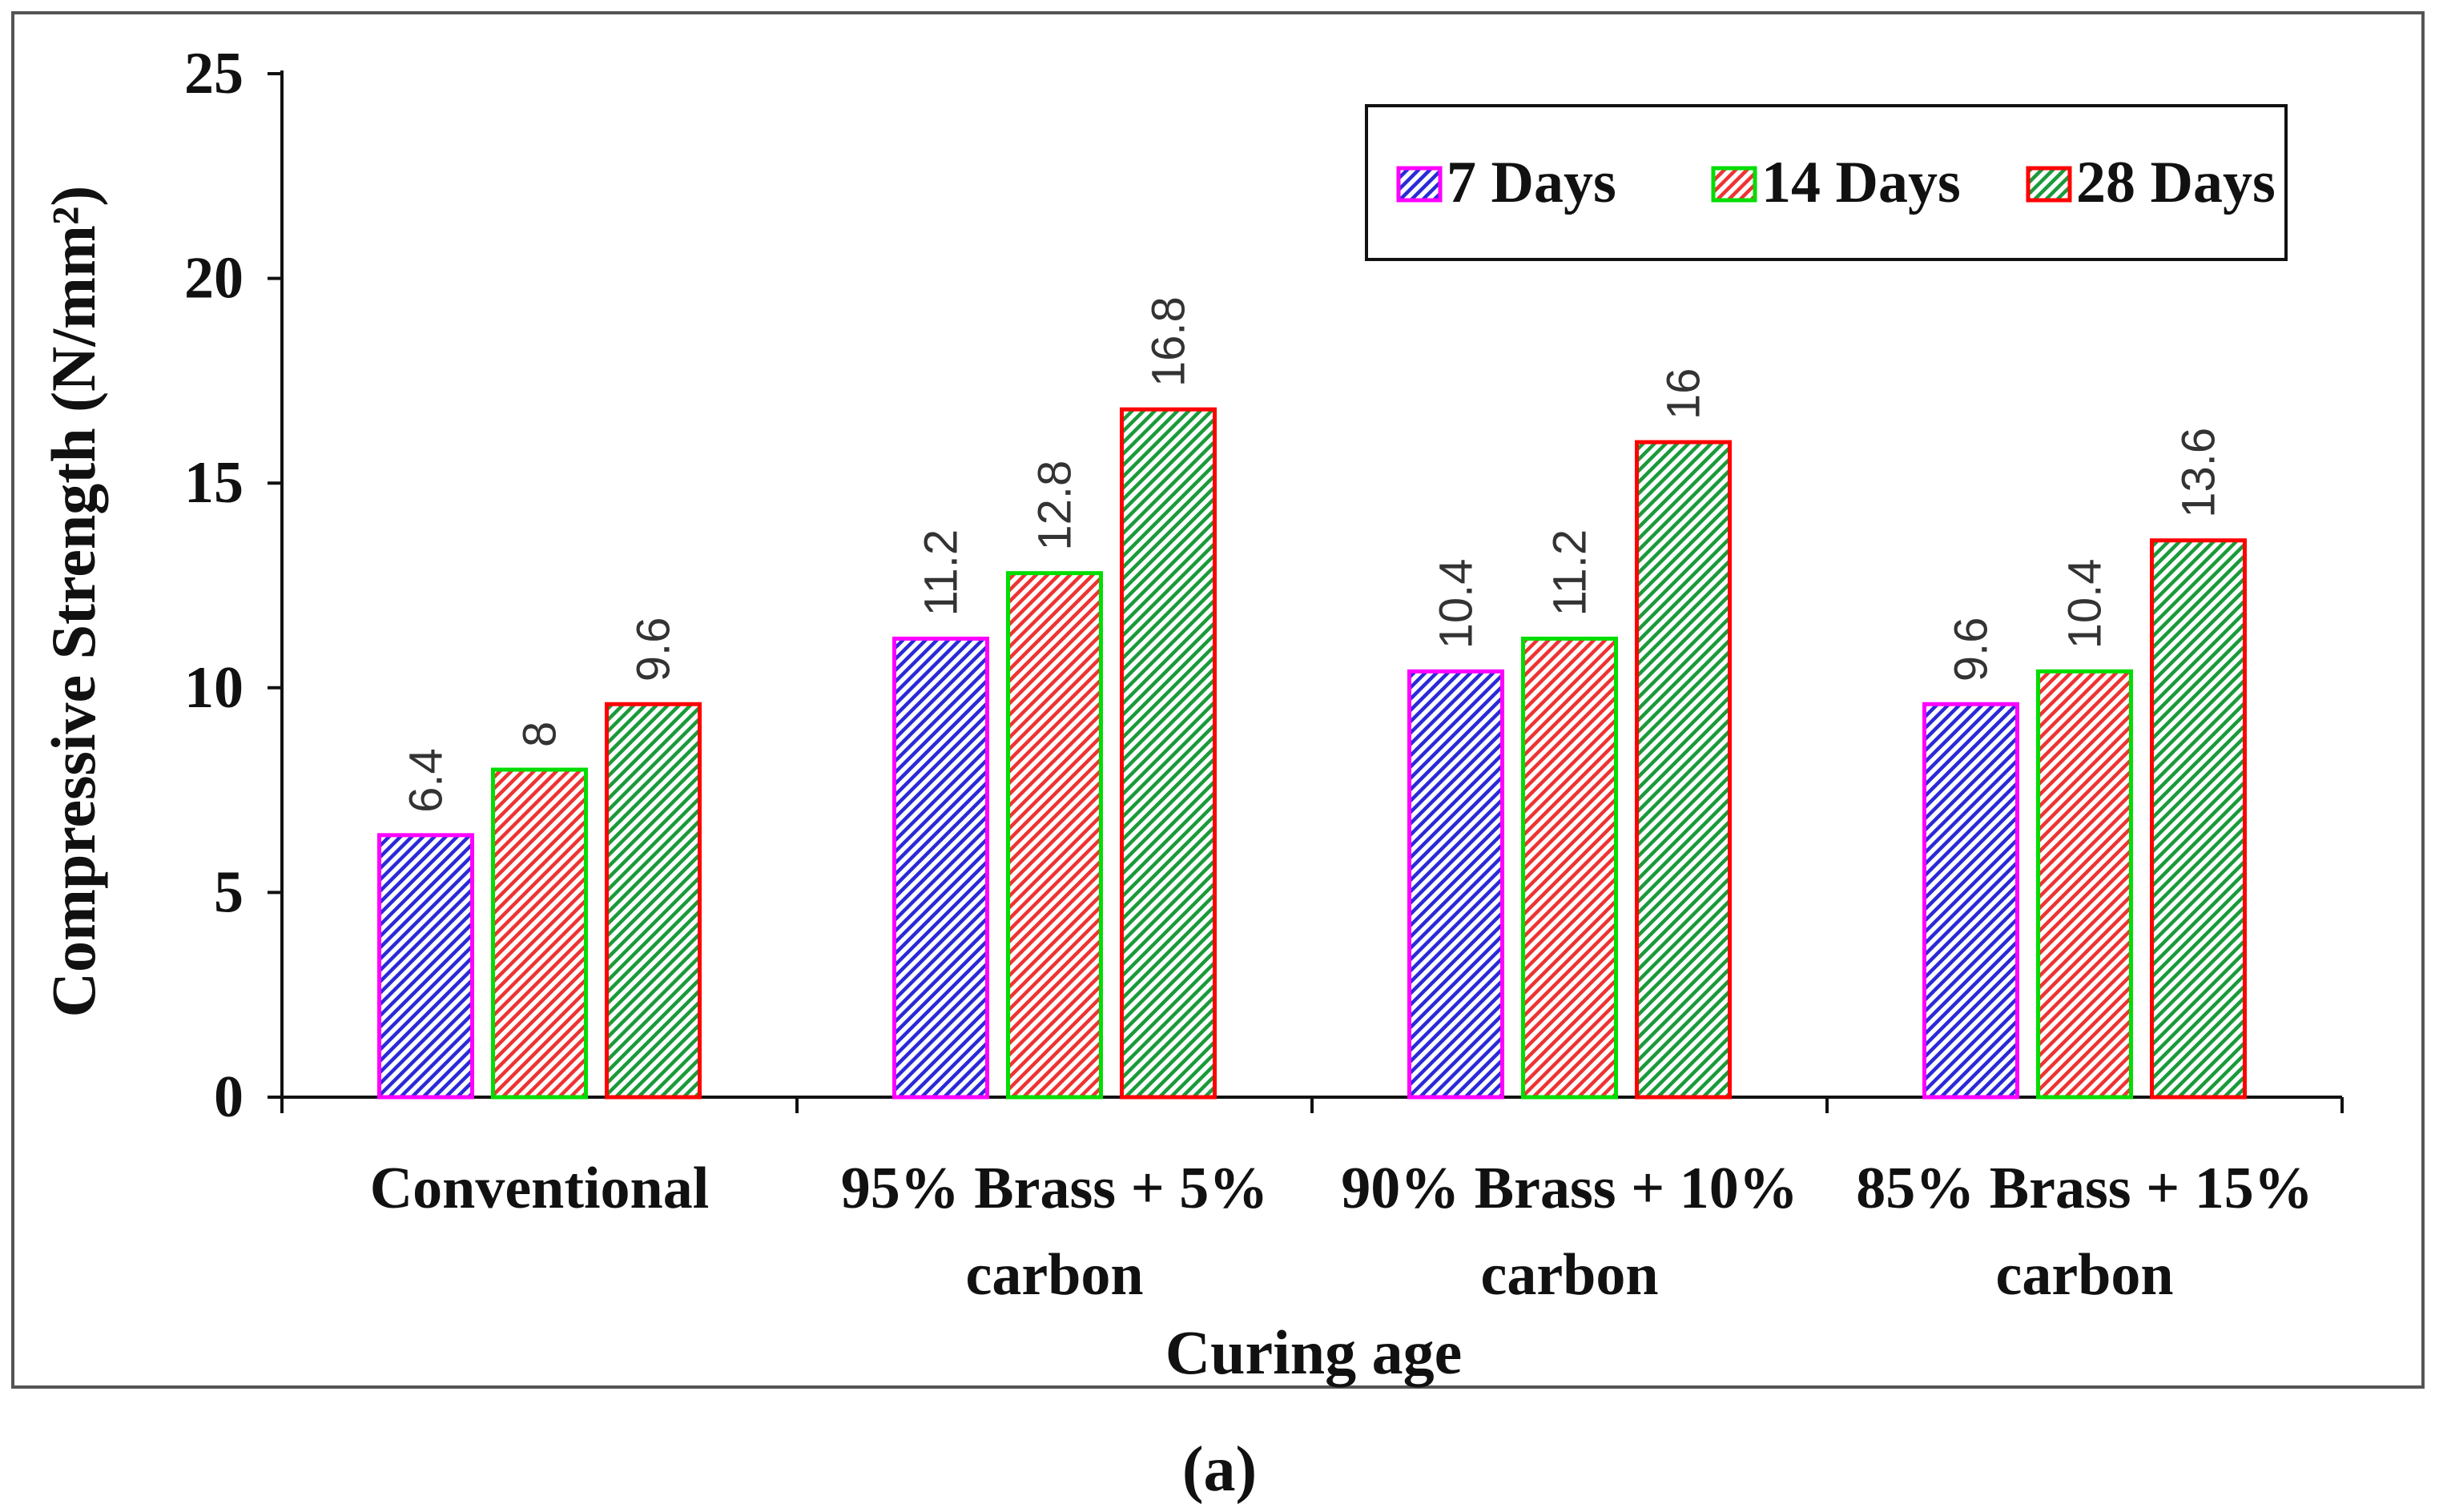 This screenshot has height=1512, width=2439. I want to click on data-label: 13.6, so click(2199, 473).